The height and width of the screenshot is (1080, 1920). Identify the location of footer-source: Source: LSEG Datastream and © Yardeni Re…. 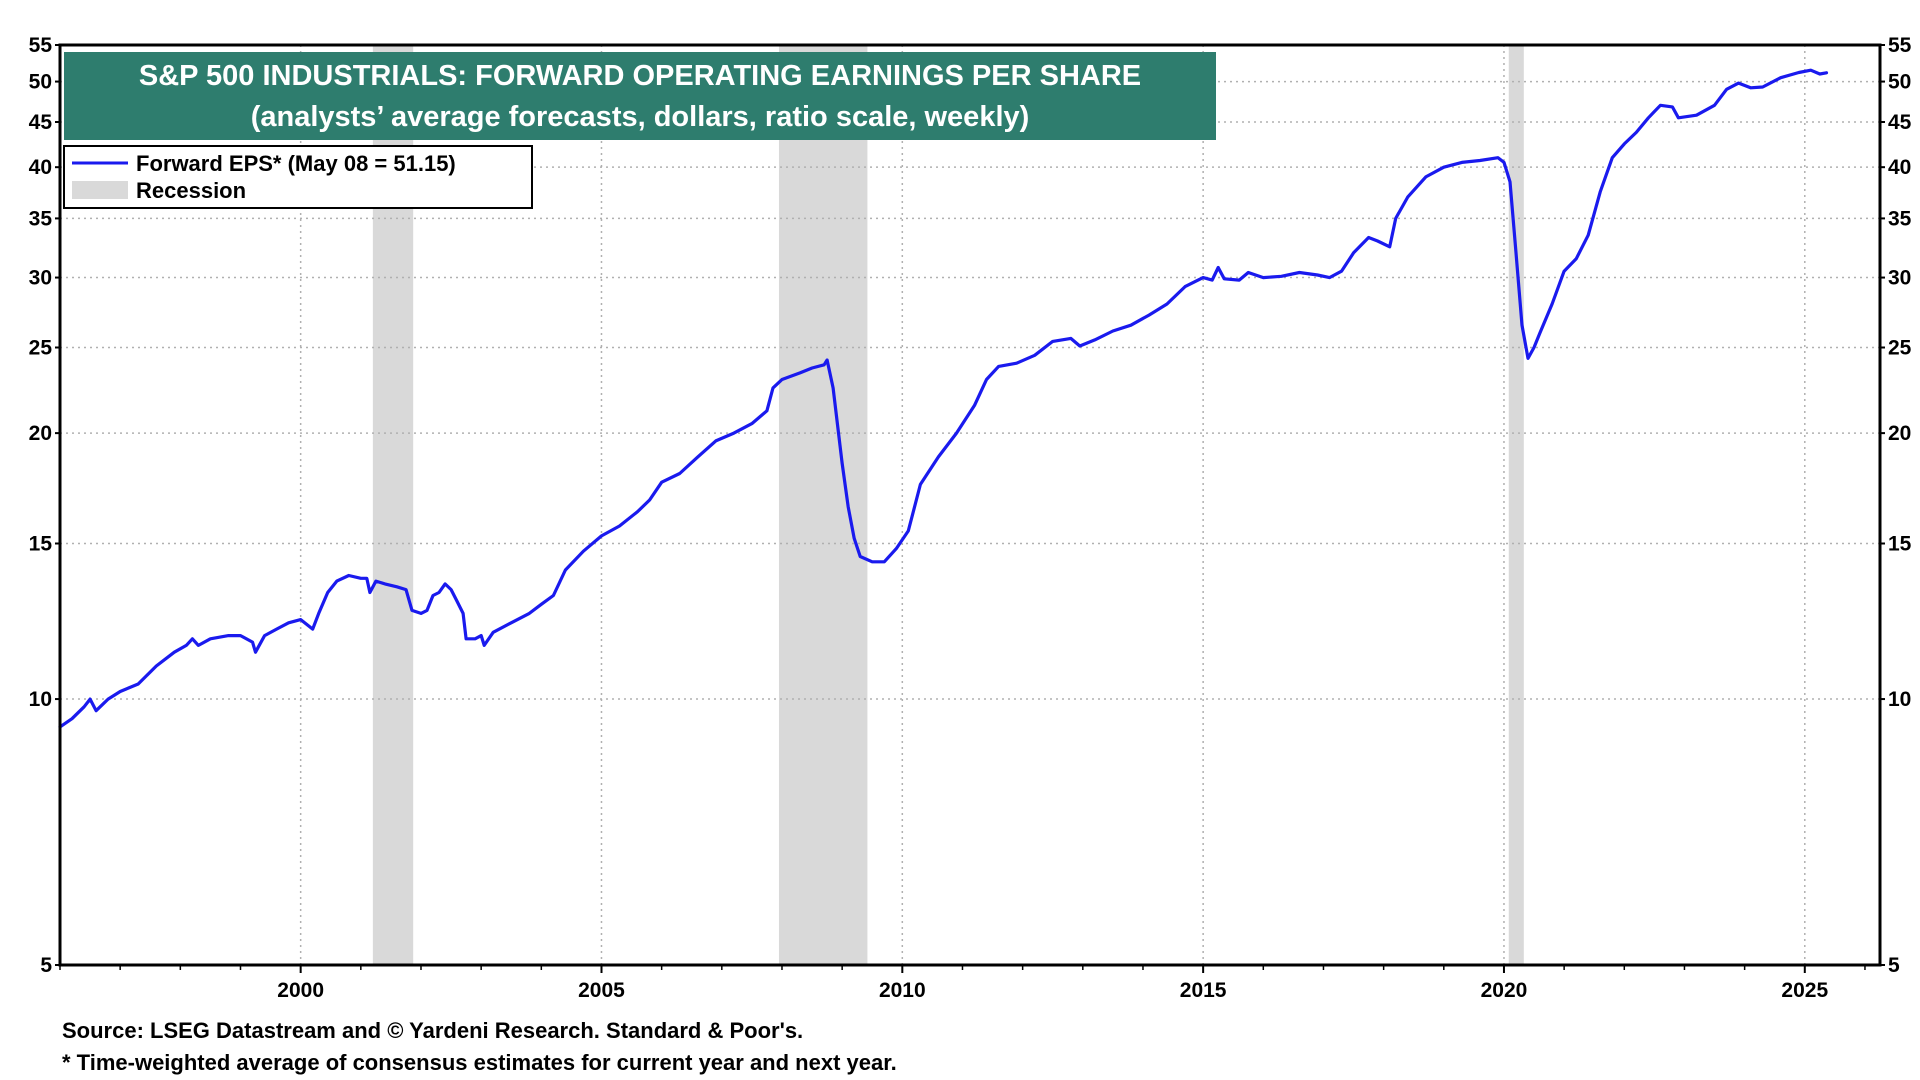
(433, 1030).